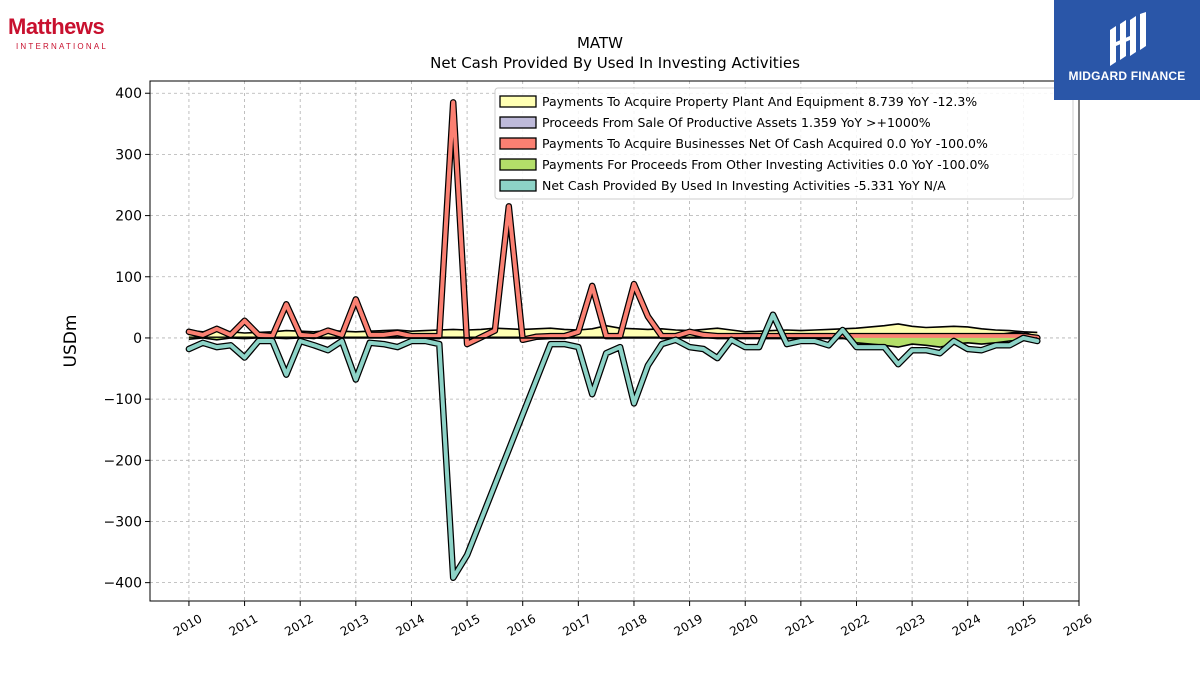  Describe the element at coordinates (1127, 76) in the screenshot. I see `midgard-logo-name: MIDGARD FINANCE` at that location.